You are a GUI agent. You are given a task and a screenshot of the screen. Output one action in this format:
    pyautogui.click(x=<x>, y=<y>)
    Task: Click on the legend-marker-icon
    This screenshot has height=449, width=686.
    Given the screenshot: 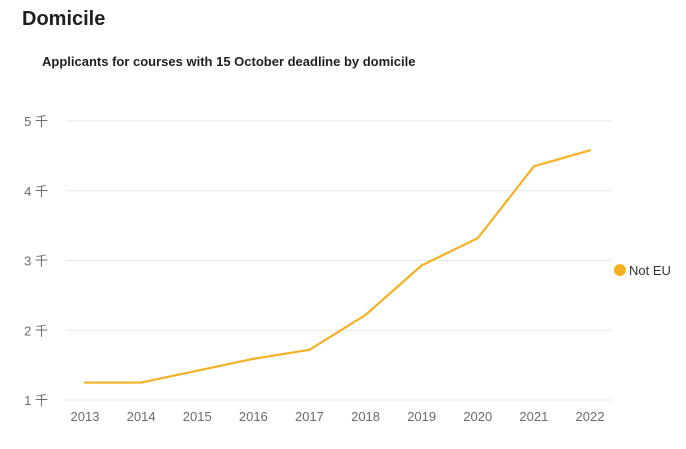 What is the action you would take?
    pyautogui.click(x=620, y=270)
    